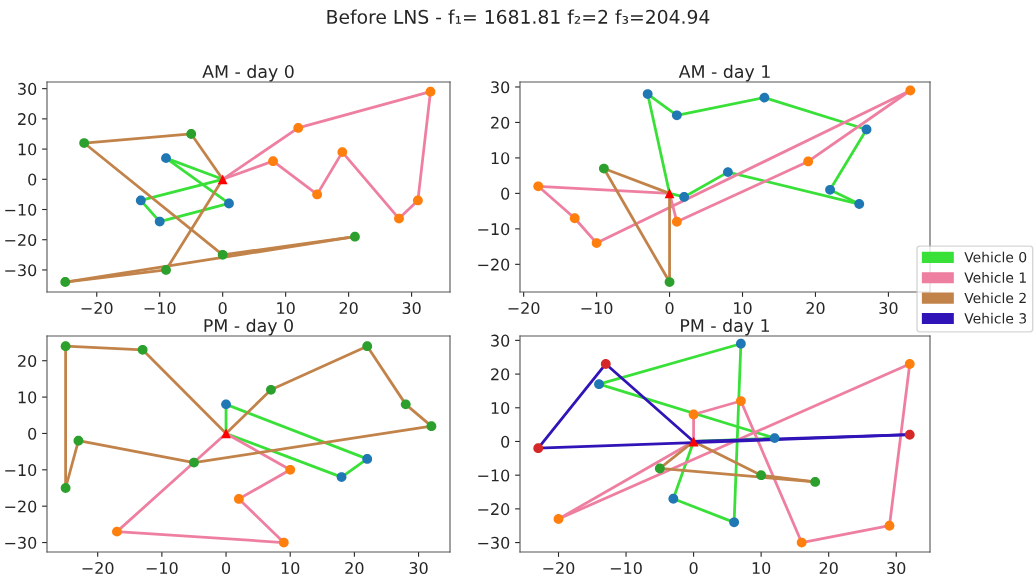  I want to click on chart-title: PM - day 0, so click(248, 327).